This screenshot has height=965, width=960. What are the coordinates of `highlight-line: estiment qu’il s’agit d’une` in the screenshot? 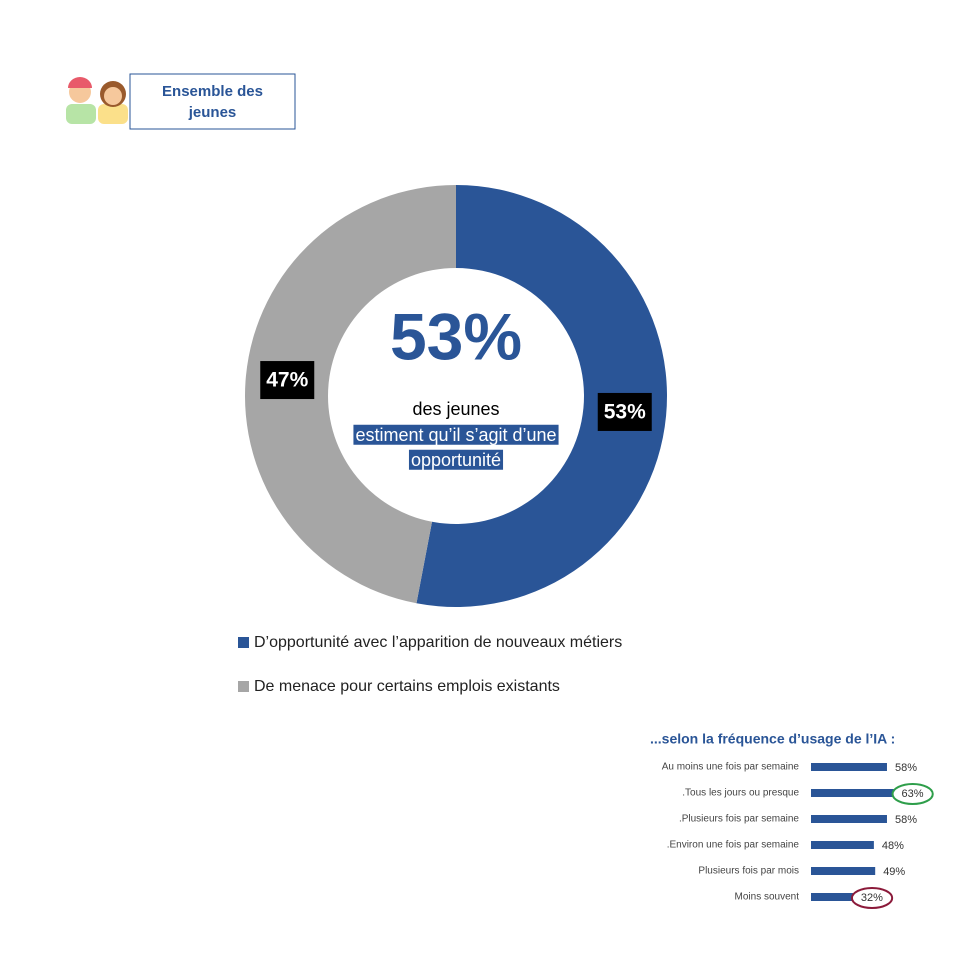 It's located at (456, 434).